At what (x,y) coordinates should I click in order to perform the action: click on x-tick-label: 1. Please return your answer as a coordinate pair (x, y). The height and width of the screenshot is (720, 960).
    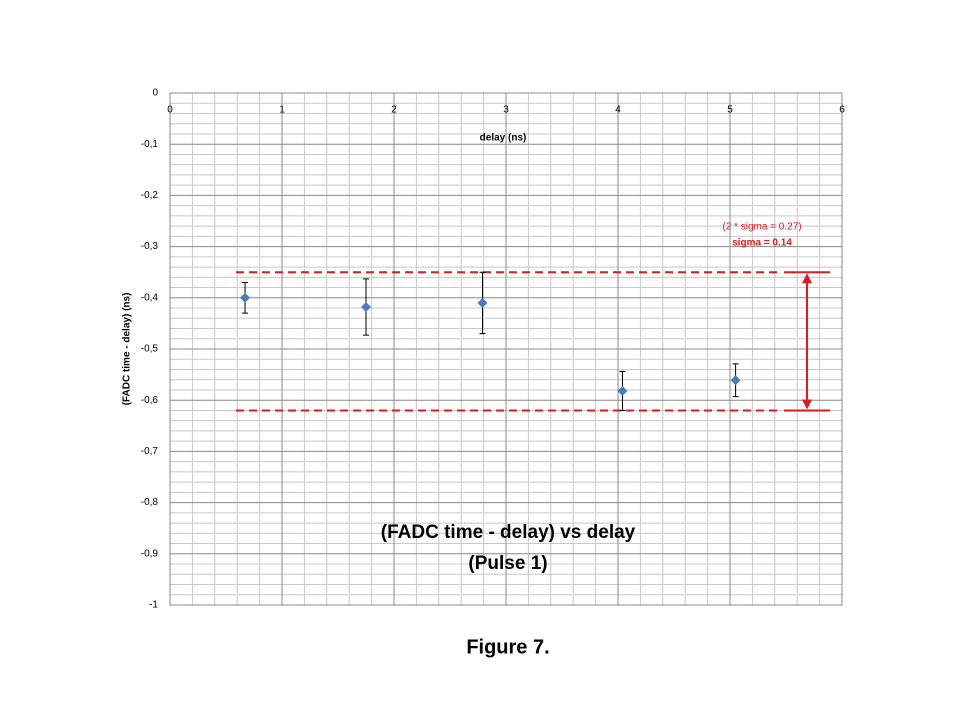
    Looking at the image, I should click on (282, 110).